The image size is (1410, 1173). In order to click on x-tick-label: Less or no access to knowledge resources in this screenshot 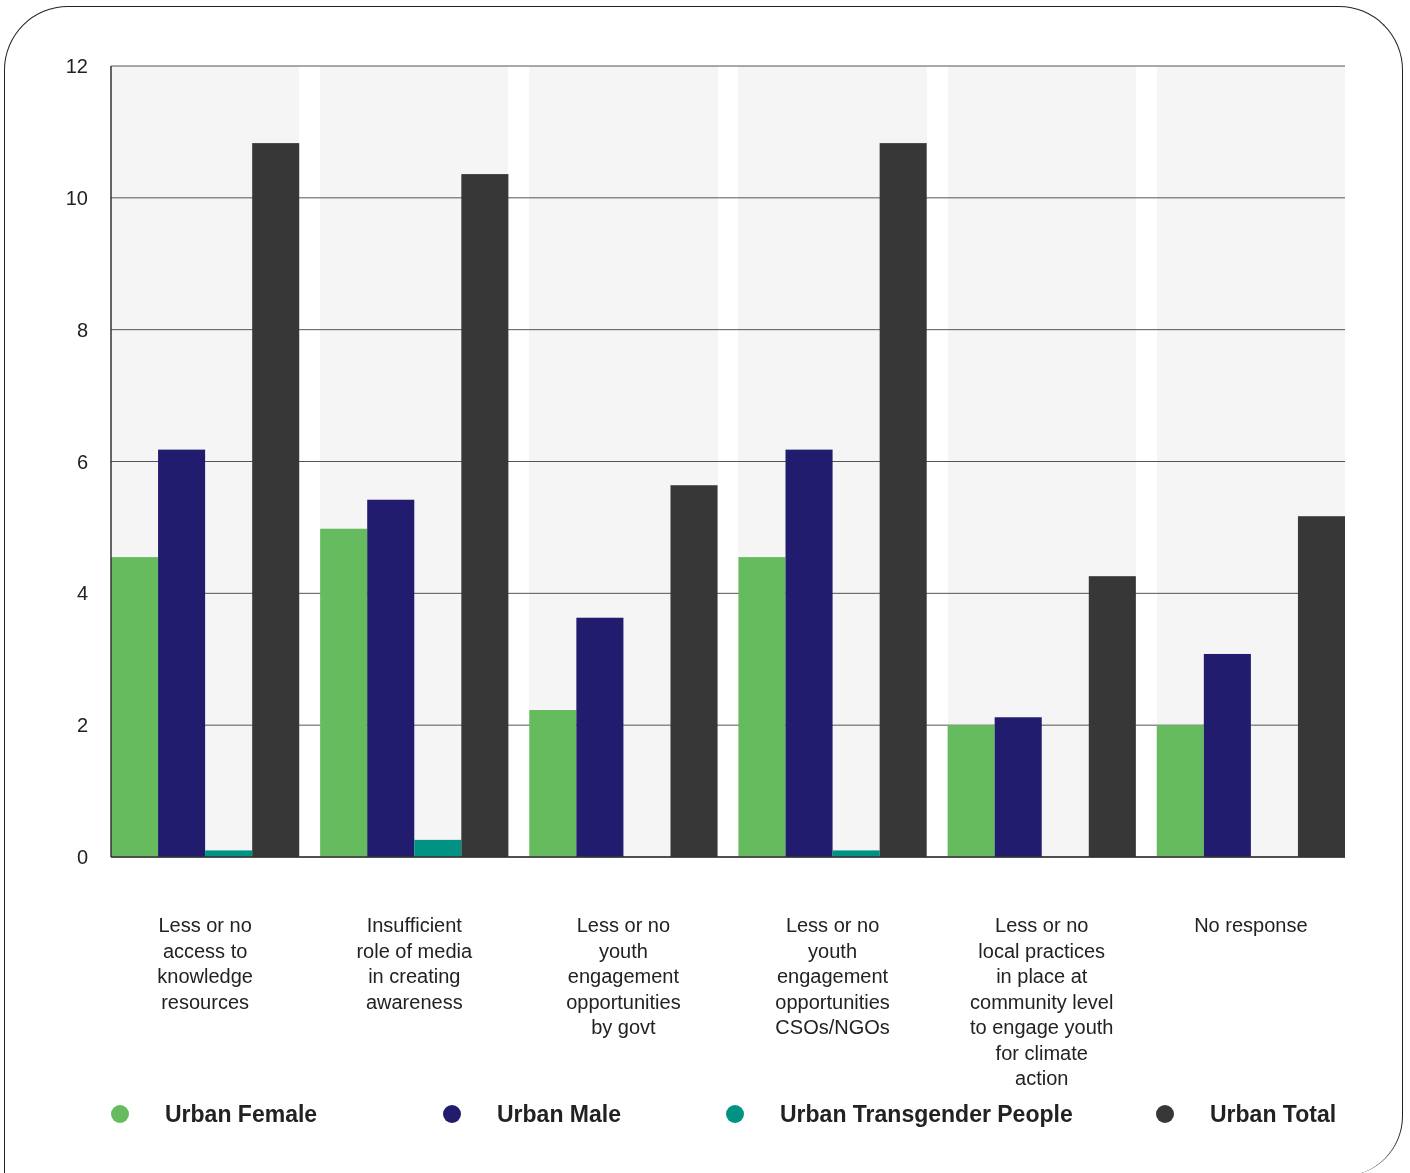, I will do `click(205, 963)`.